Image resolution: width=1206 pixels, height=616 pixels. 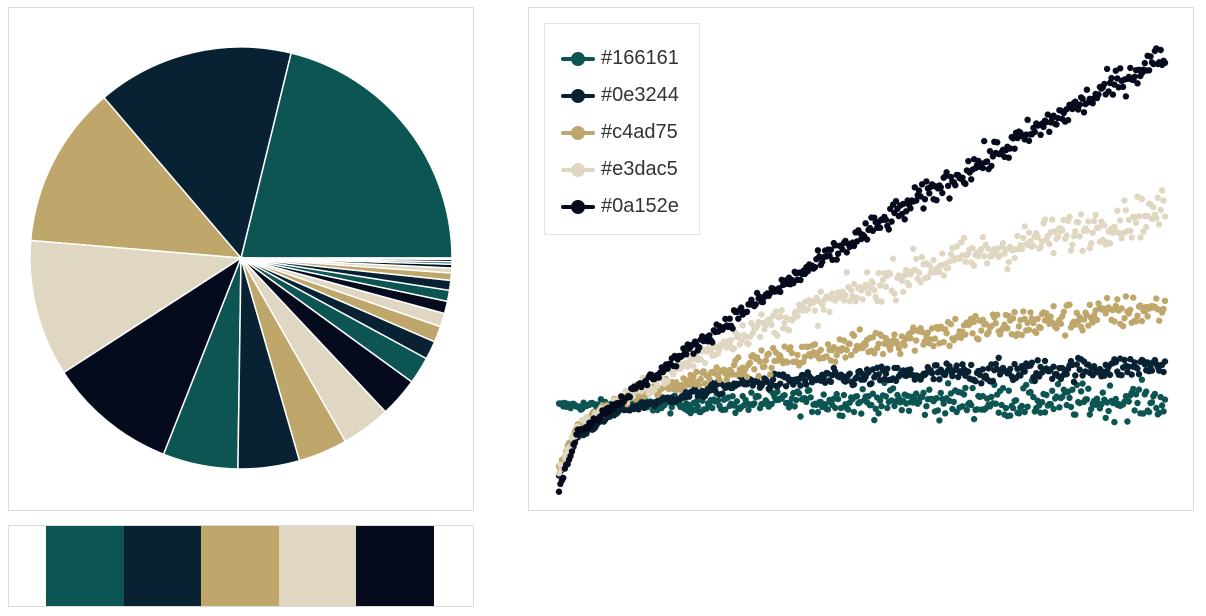 I want to click on legend-item: #c4ad75, so click(x=630, y=132).